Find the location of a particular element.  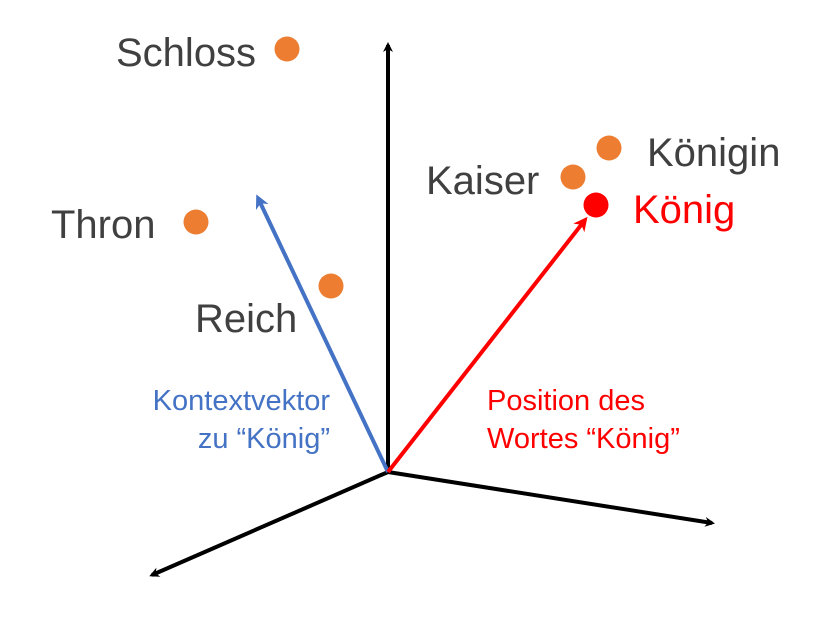

point-reich is located at coordinates (331, 286).